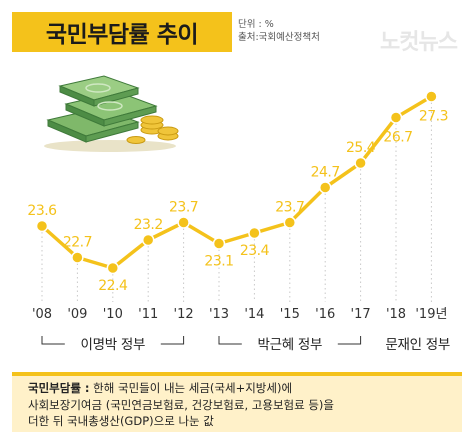 This screenshot has height=444, width=474. Describe the element at coordinates (121, 421) in the screenshot. I see `definition-line-3: 더한 뒤 국내총생산(GDP)으로 나눈 값` at that location.